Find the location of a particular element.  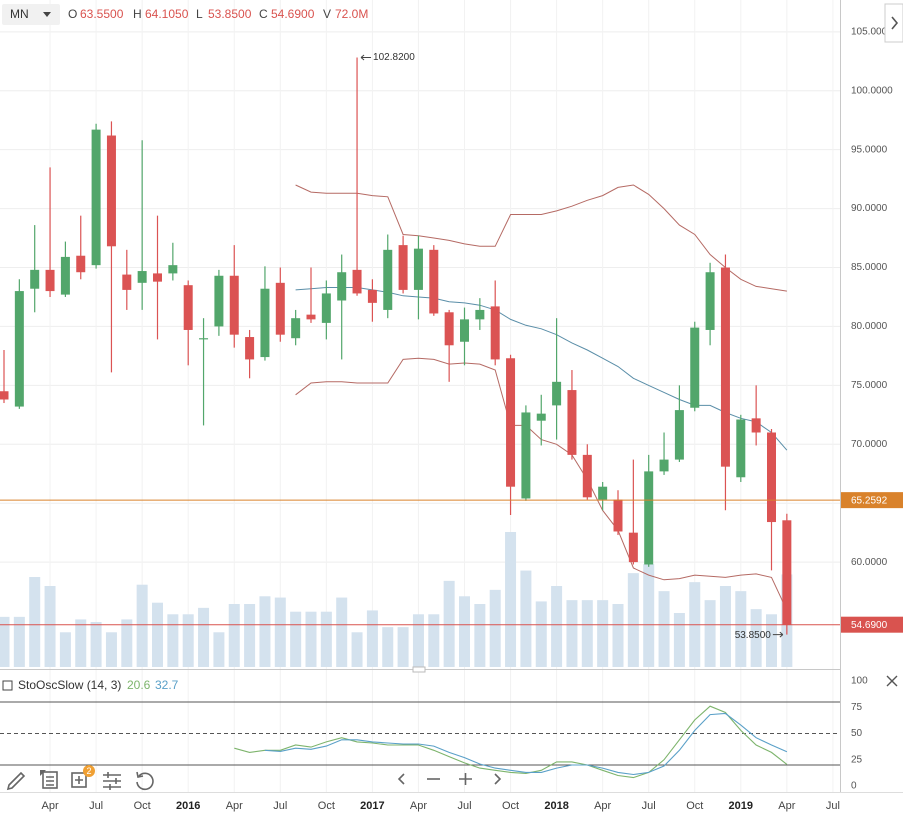

settings-tool is located at coordinates (112, 781).